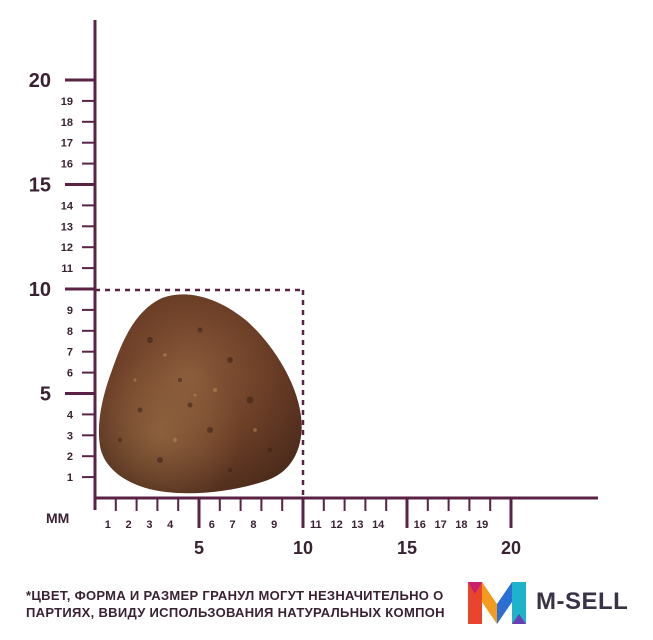  I want to click on y-tick-label-major: 5, so click(45, 395).